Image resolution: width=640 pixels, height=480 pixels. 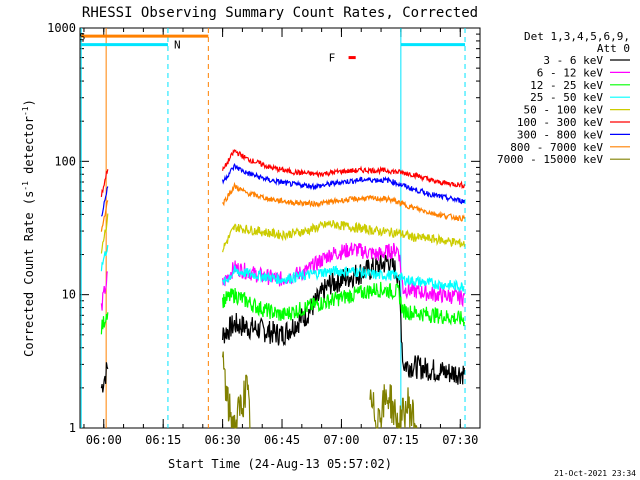 I want to click on legend-entry-label: 100 - 300 keV, so click(x=560, y=122).